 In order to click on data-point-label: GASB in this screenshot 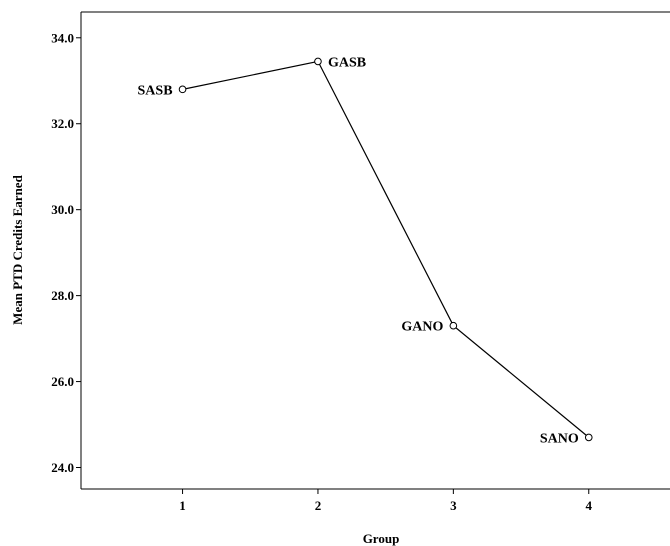, I will do `click(347, 62)`.